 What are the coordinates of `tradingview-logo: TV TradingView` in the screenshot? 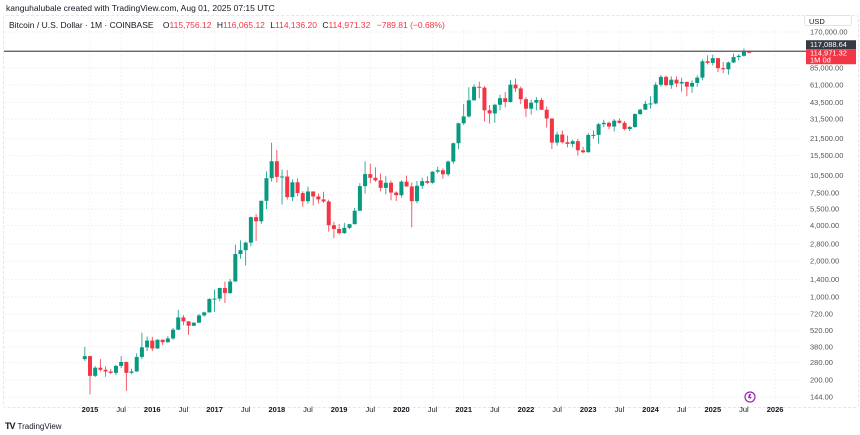 It's located at (33, 426).